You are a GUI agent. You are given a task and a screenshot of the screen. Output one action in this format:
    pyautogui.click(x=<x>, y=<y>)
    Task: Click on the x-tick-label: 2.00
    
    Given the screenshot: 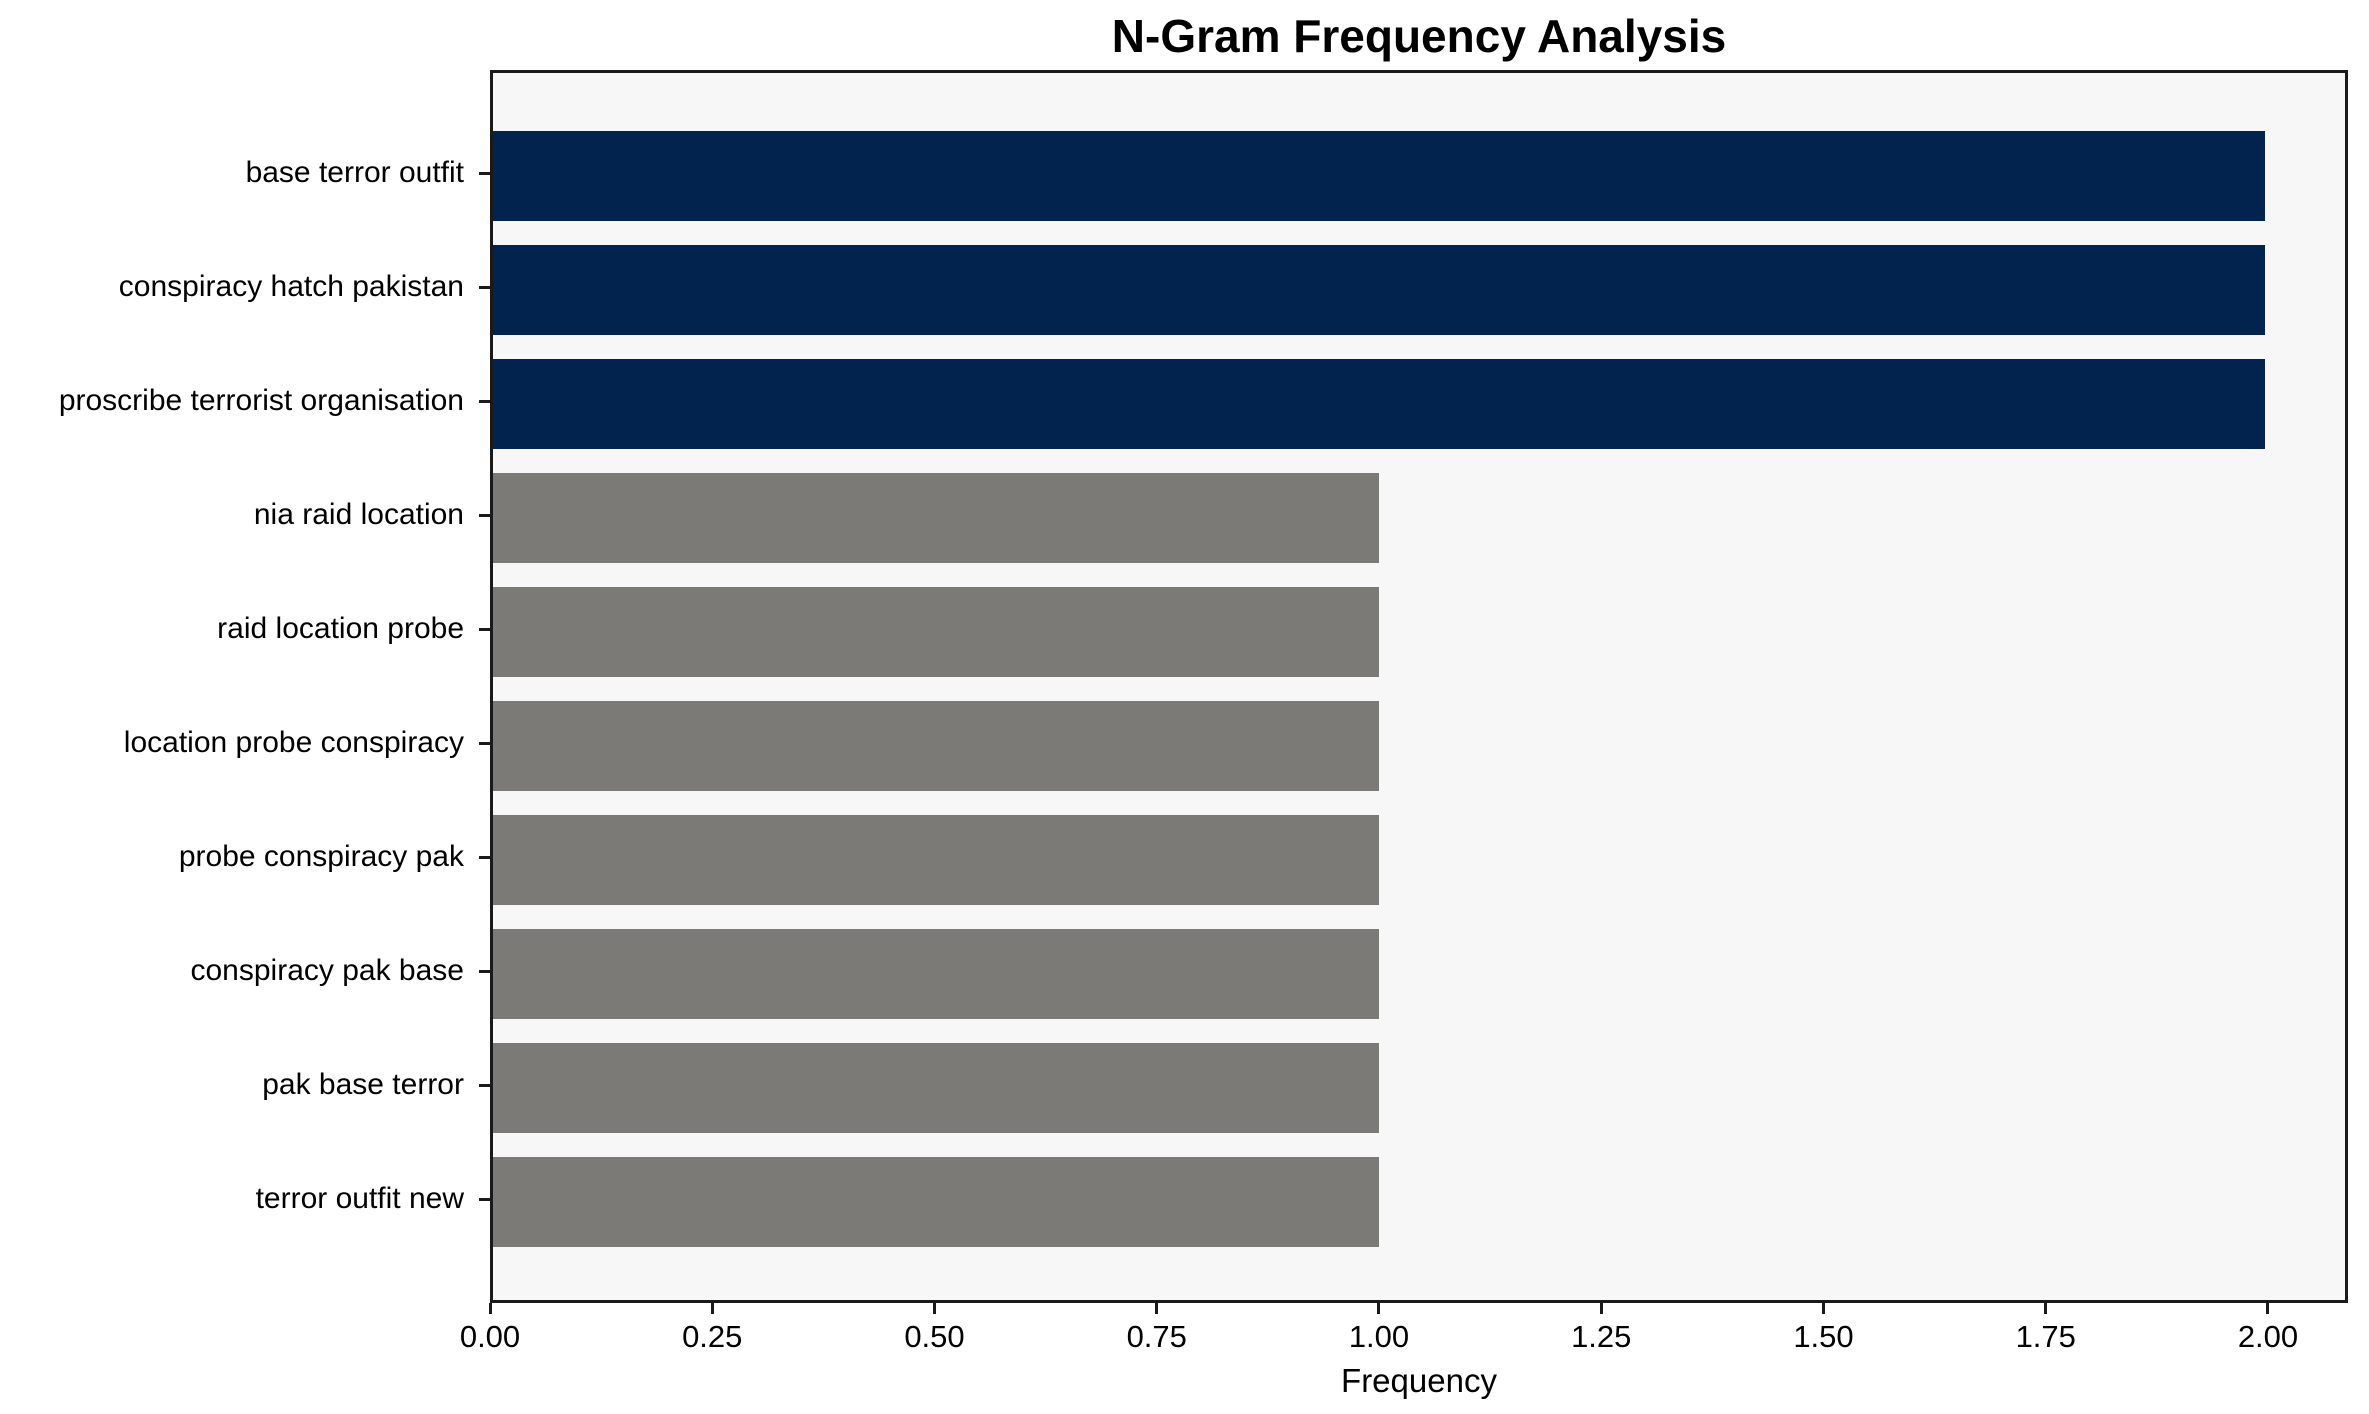 What is the action you would take?
    pyautogui.click(x=2268, y=1336)
    